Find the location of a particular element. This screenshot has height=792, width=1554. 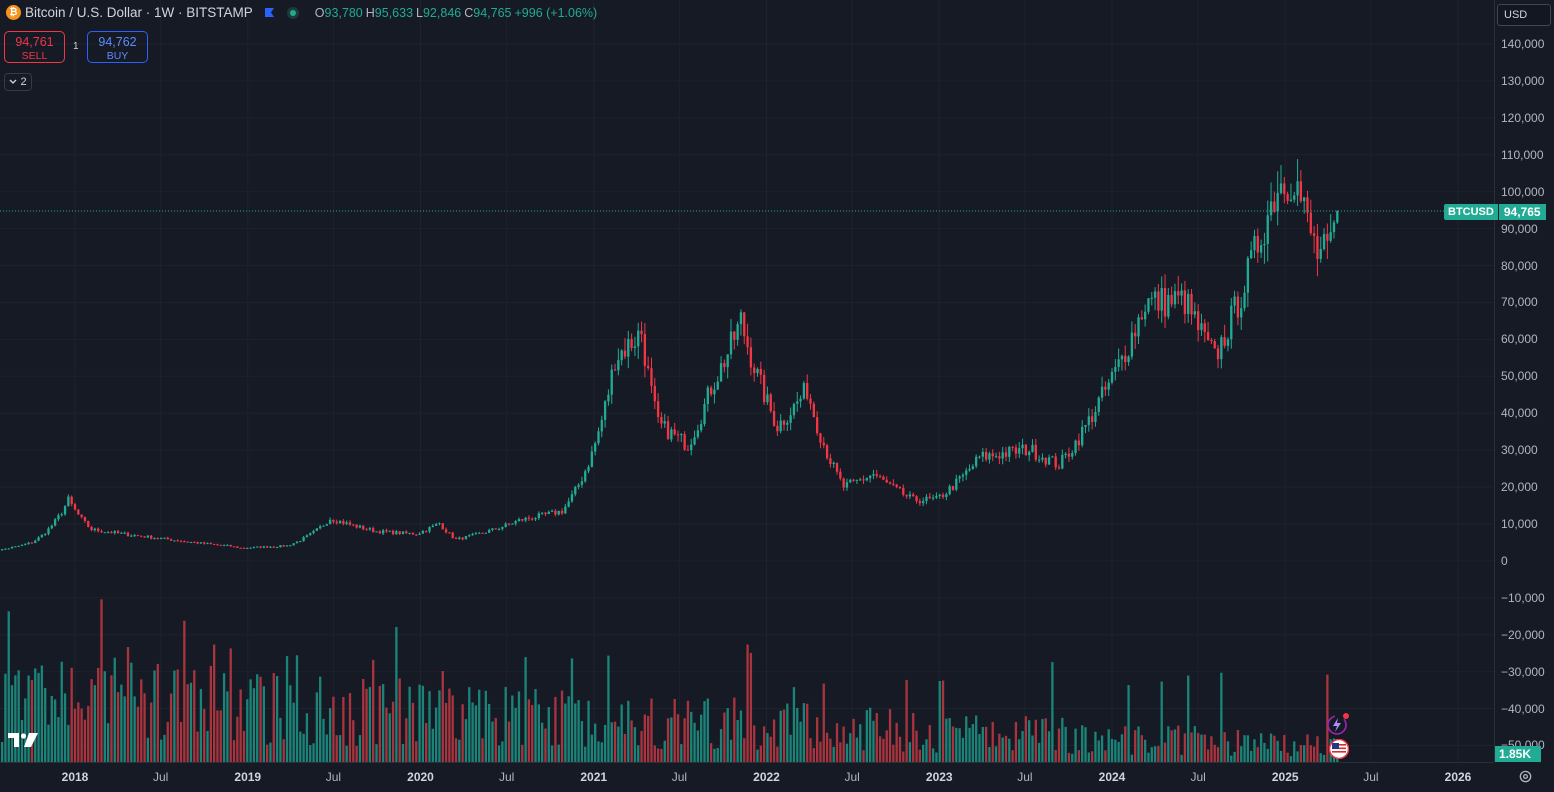

sell-button: 94,761 SELL is located at coordinates (34, 47).